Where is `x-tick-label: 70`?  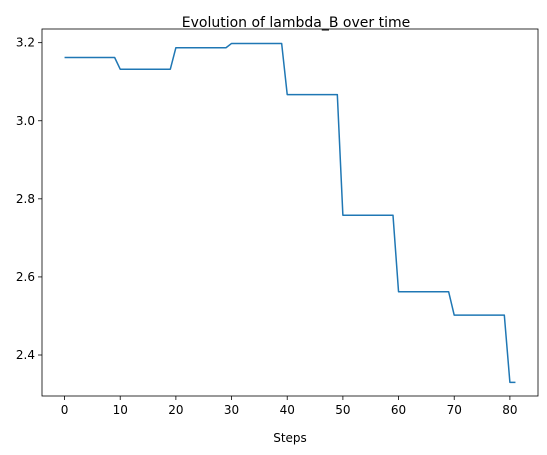 x-tick-label: 70 is located at coordinates (454, 410).